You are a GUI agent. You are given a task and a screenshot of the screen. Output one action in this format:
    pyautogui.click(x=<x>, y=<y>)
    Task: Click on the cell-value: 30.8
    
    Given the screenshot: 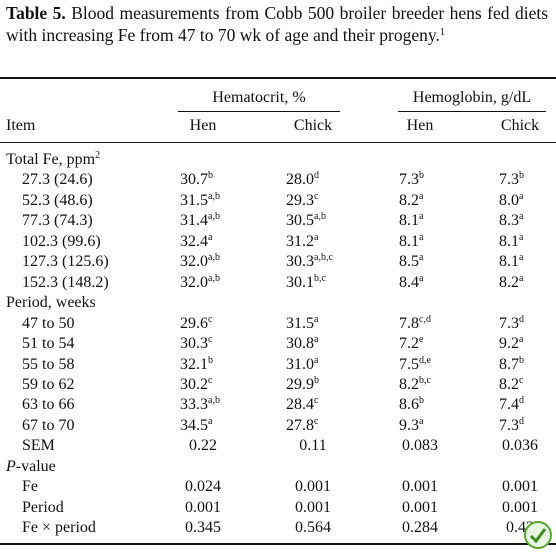 What is the action you would take?
    pyautogui.click(x=300, y=344)
    